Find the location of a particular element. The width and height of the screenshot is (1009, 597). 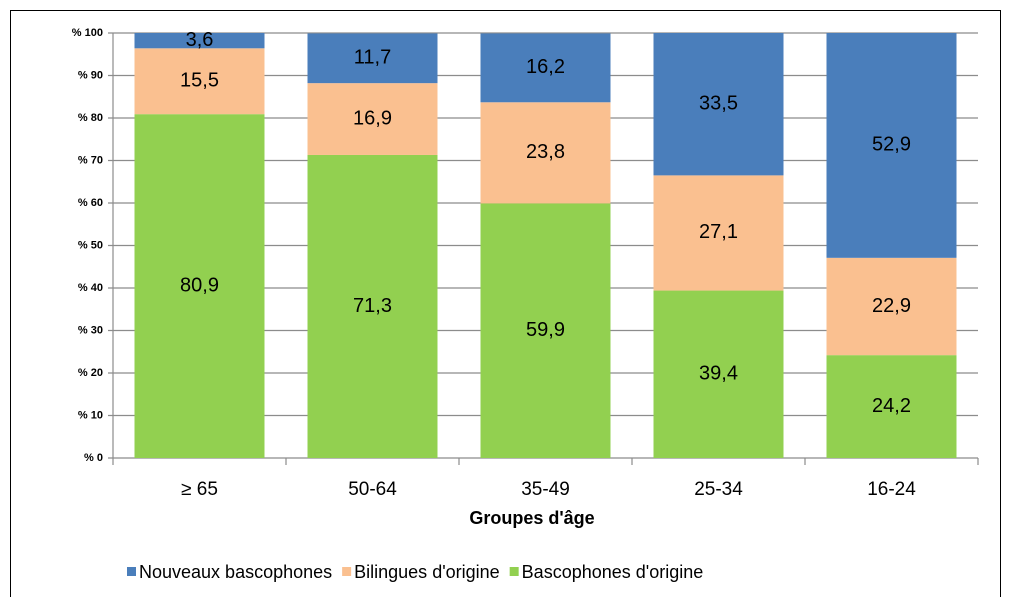

value-label: 23,8 is located at coordinates (545, 152).